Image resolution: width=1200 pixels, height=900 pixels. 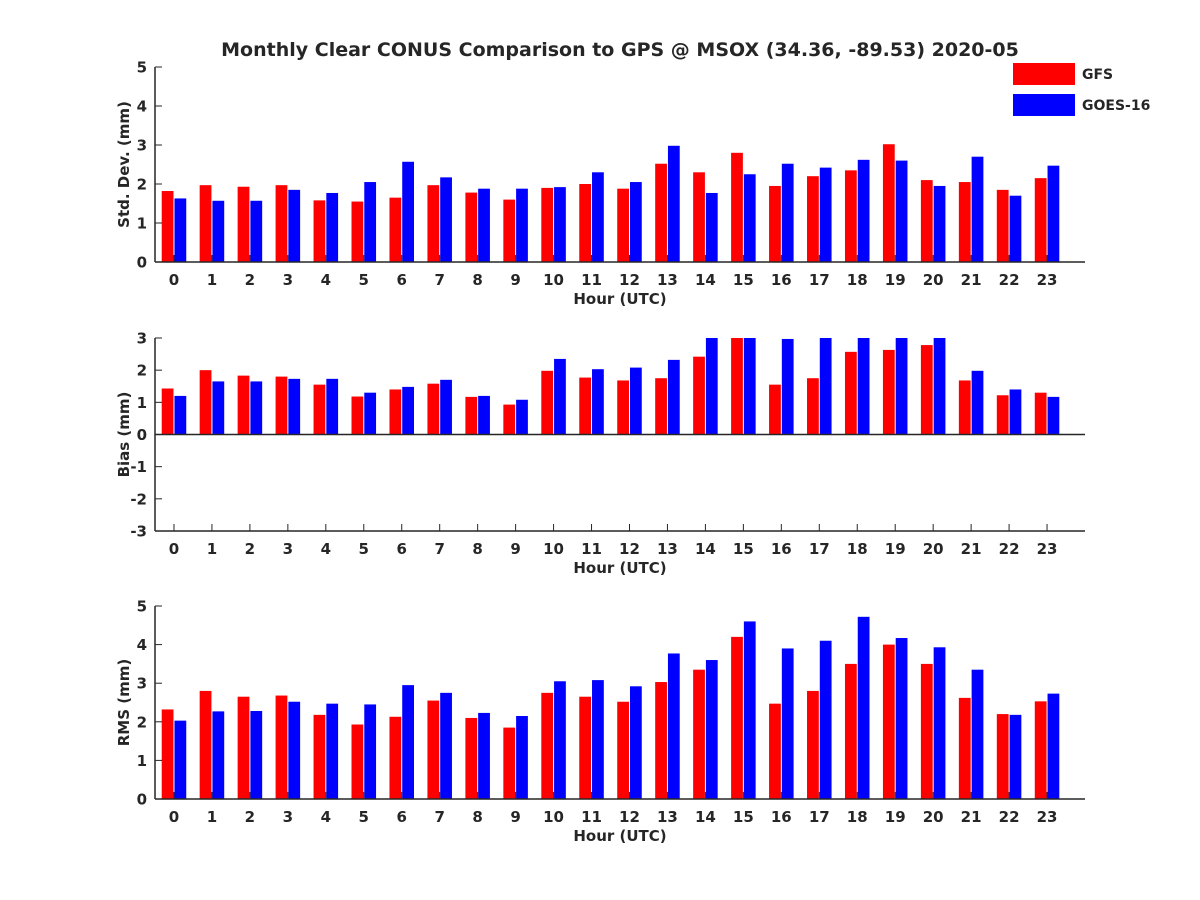 I want to click on x-tick-label: 13, so click(x=667, y=817).